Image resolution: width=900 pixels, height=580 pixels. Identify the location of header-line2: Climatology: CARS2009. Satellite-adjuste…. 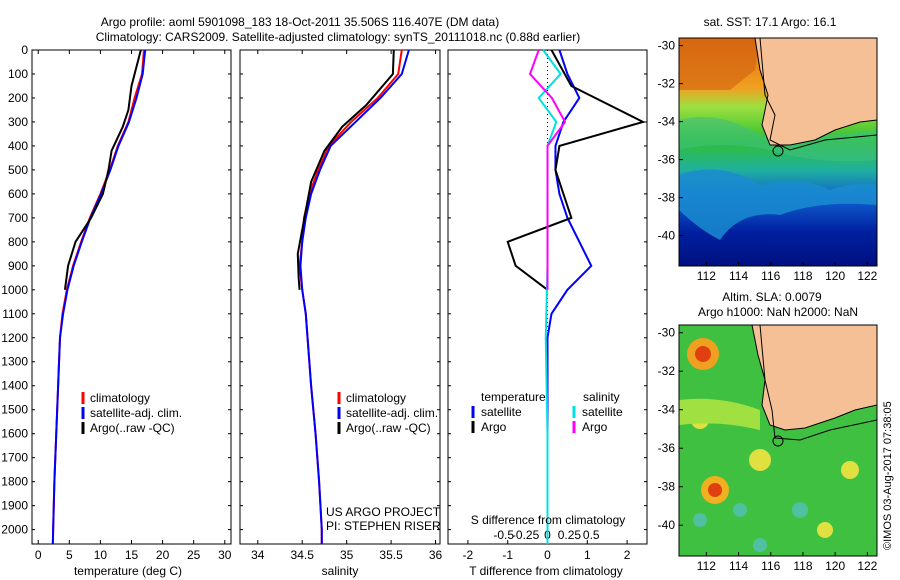
(338, 37).